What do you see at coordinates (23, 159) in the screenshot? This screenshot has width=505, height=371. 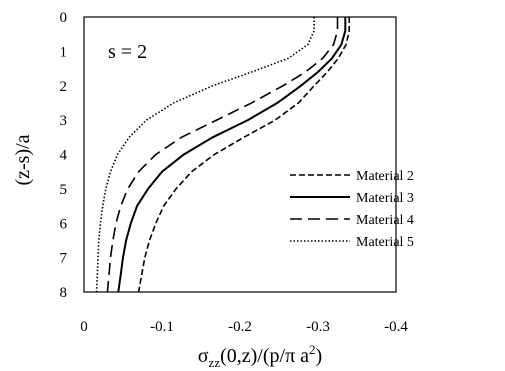 I see `y-axis-label: (z-s)/a` at bounding box center [23, 159].